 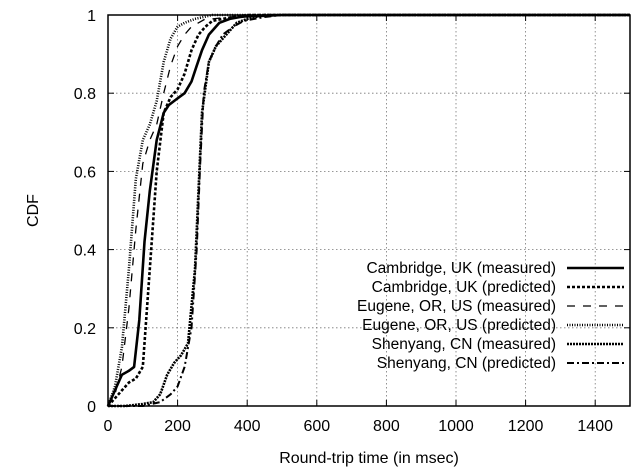 I want to click on x-tick-label: 400, so click(x=247, y=426).